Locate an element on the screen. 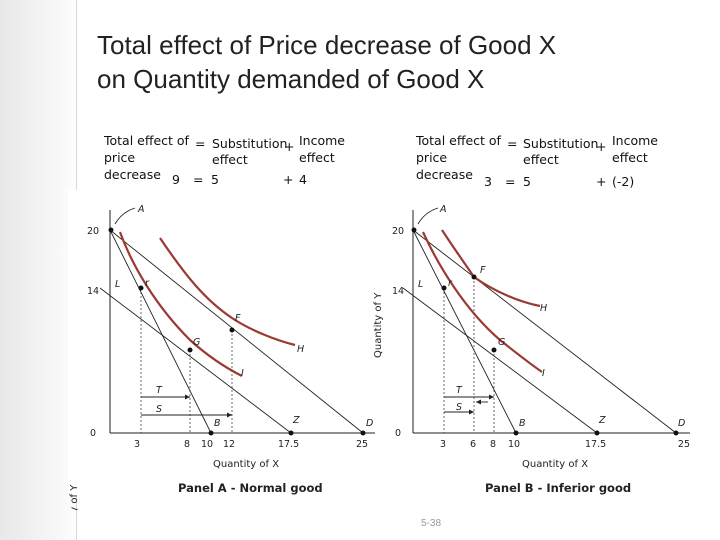 This screenshot has height=540, width=720. panel-a-point-d is located at coordinates (363, 433).